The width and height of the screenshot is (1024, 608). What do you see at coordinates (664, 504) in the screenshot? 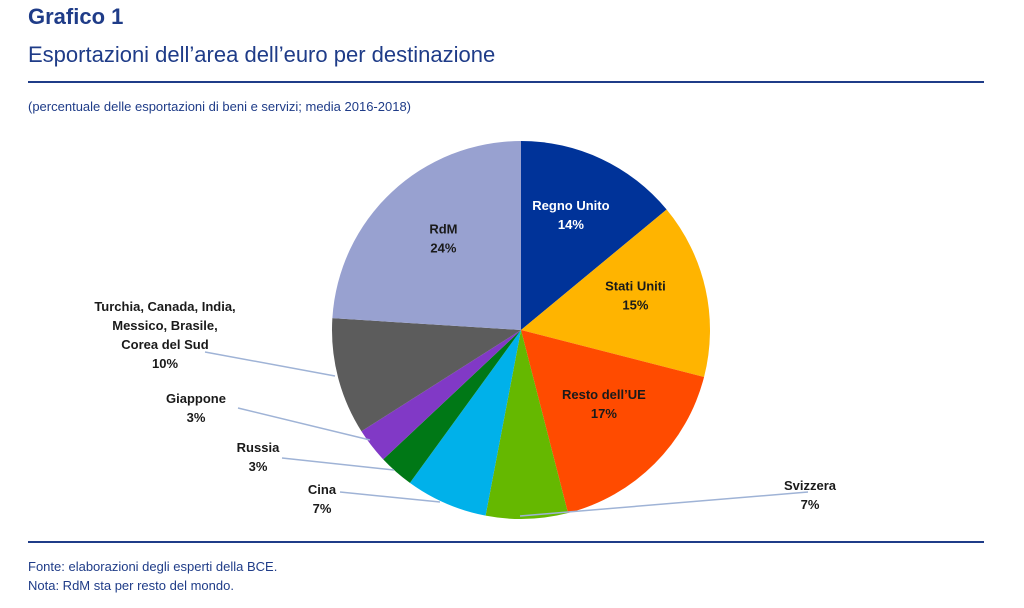
I see `leader-line-svizzera` at bounding box center [664, 504].